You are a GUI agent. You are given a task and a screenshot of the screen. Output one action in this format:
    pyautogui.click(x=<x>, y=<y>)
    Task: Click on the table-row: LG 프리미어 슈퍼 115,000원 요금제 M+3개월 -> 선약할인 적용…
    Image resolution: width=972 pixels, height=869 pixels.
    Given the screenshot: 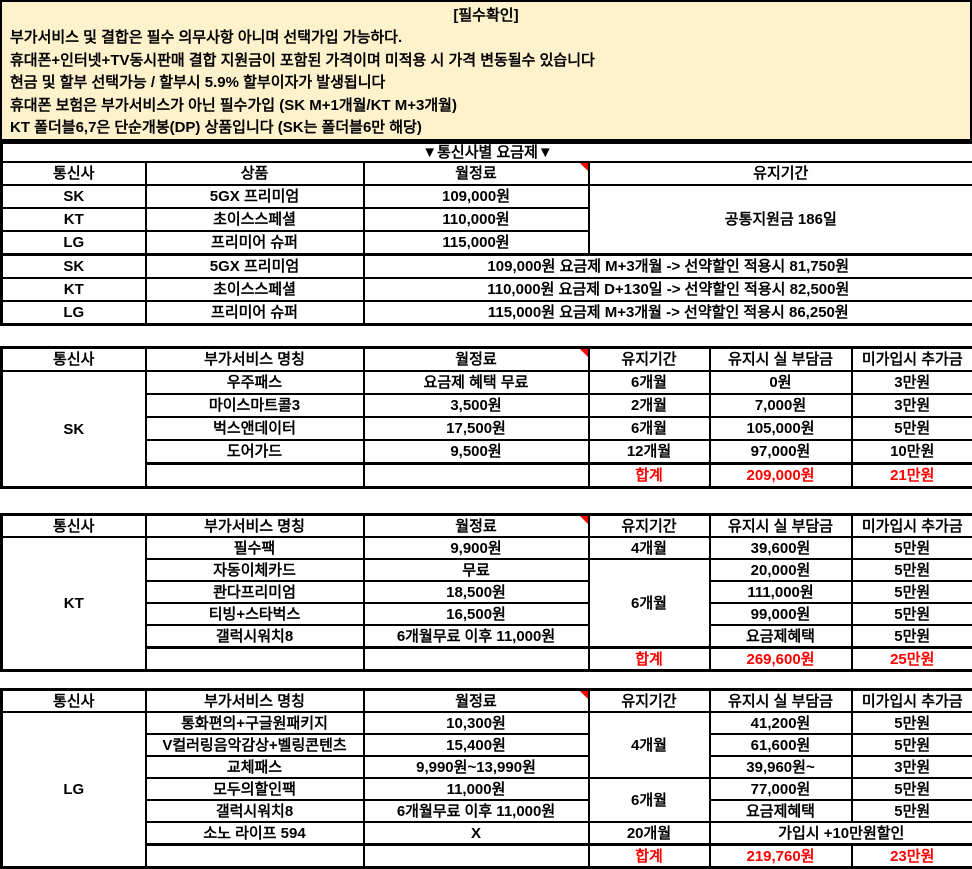 What is the action you would take?
    pyautogui.click(x=487, y=313)
    